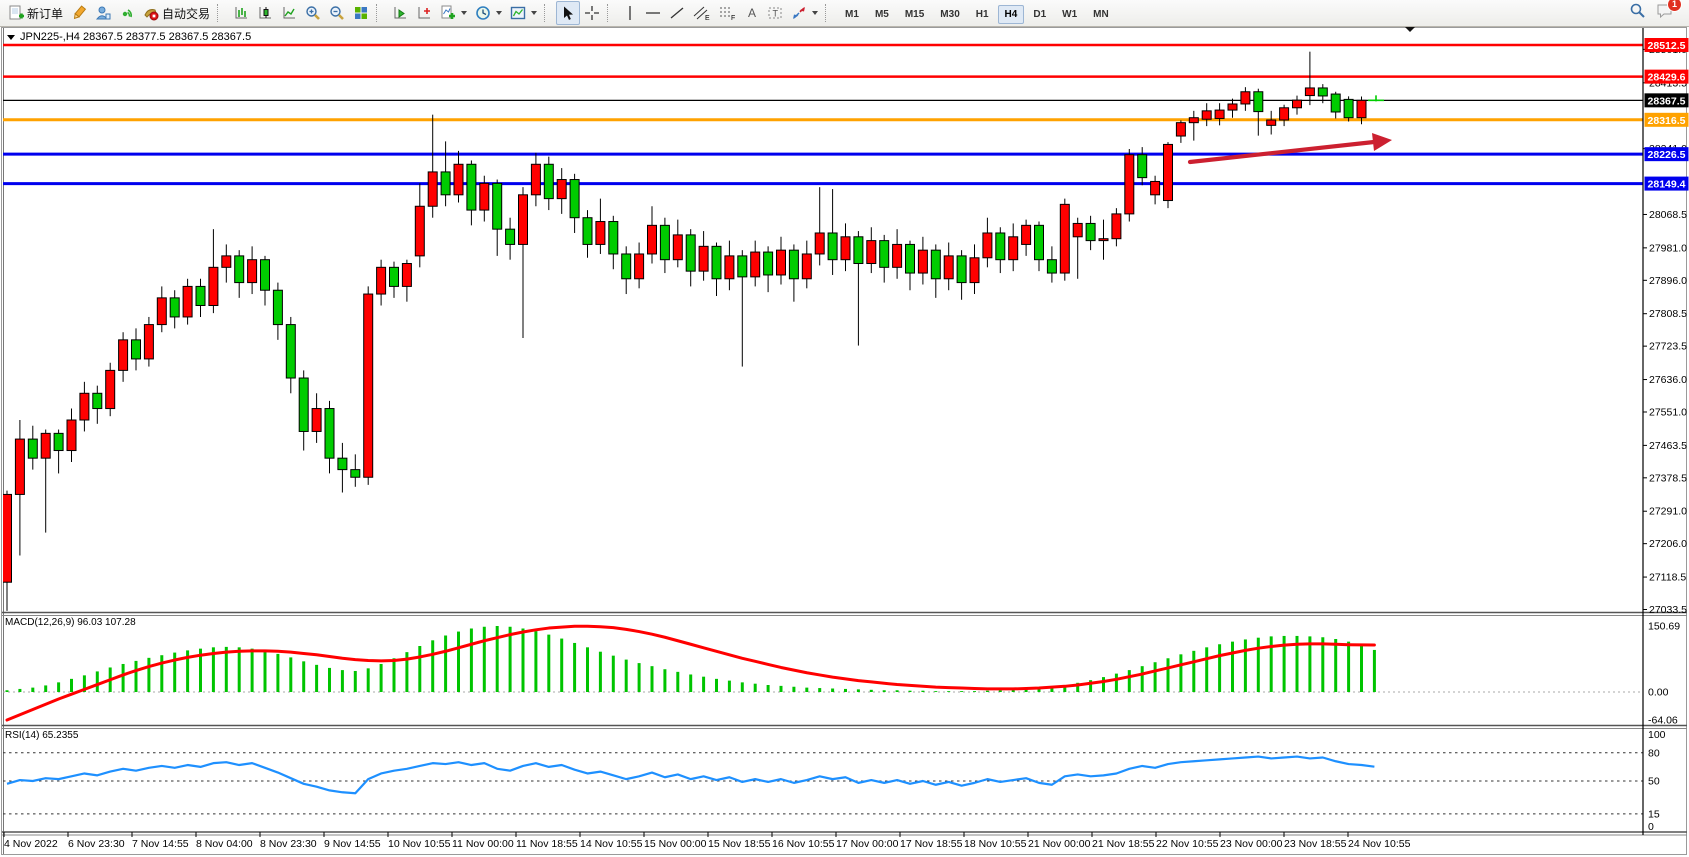 The image size is (1689, 857). I want to click on time-axis-label: 23 Nov 00:00, so click(1251, 844).